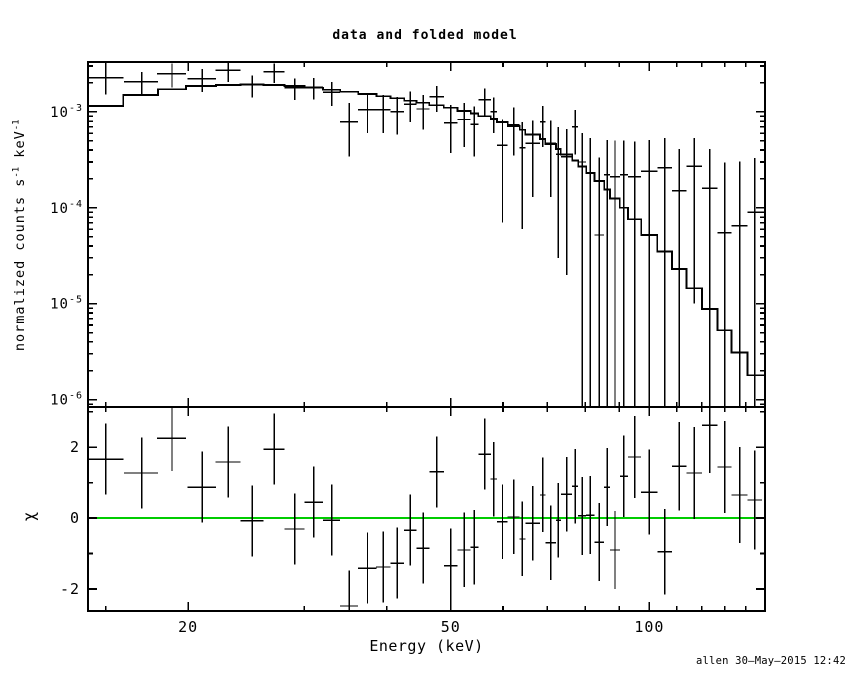 Image resolution: width=850 pixels, height=680 pixels. Describe the element at coordinates (66, 304) in the screenshot. I see `y-tick-label-counts: 10-5` at that location.